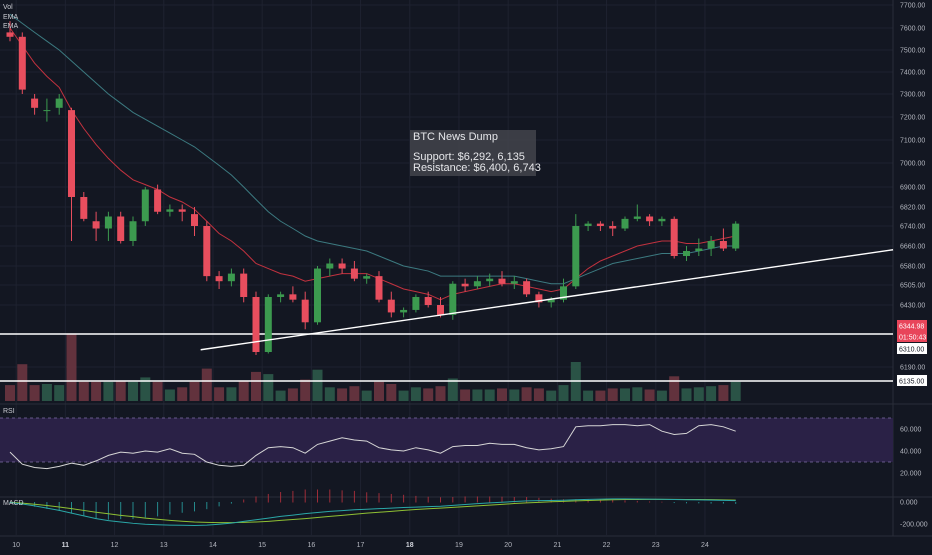 The image size is (932, 555). What do you see at coordinates (912, 188) in the screenshot?
I see `price-tick-label: 6900.00` at bounding box center [912, 188].